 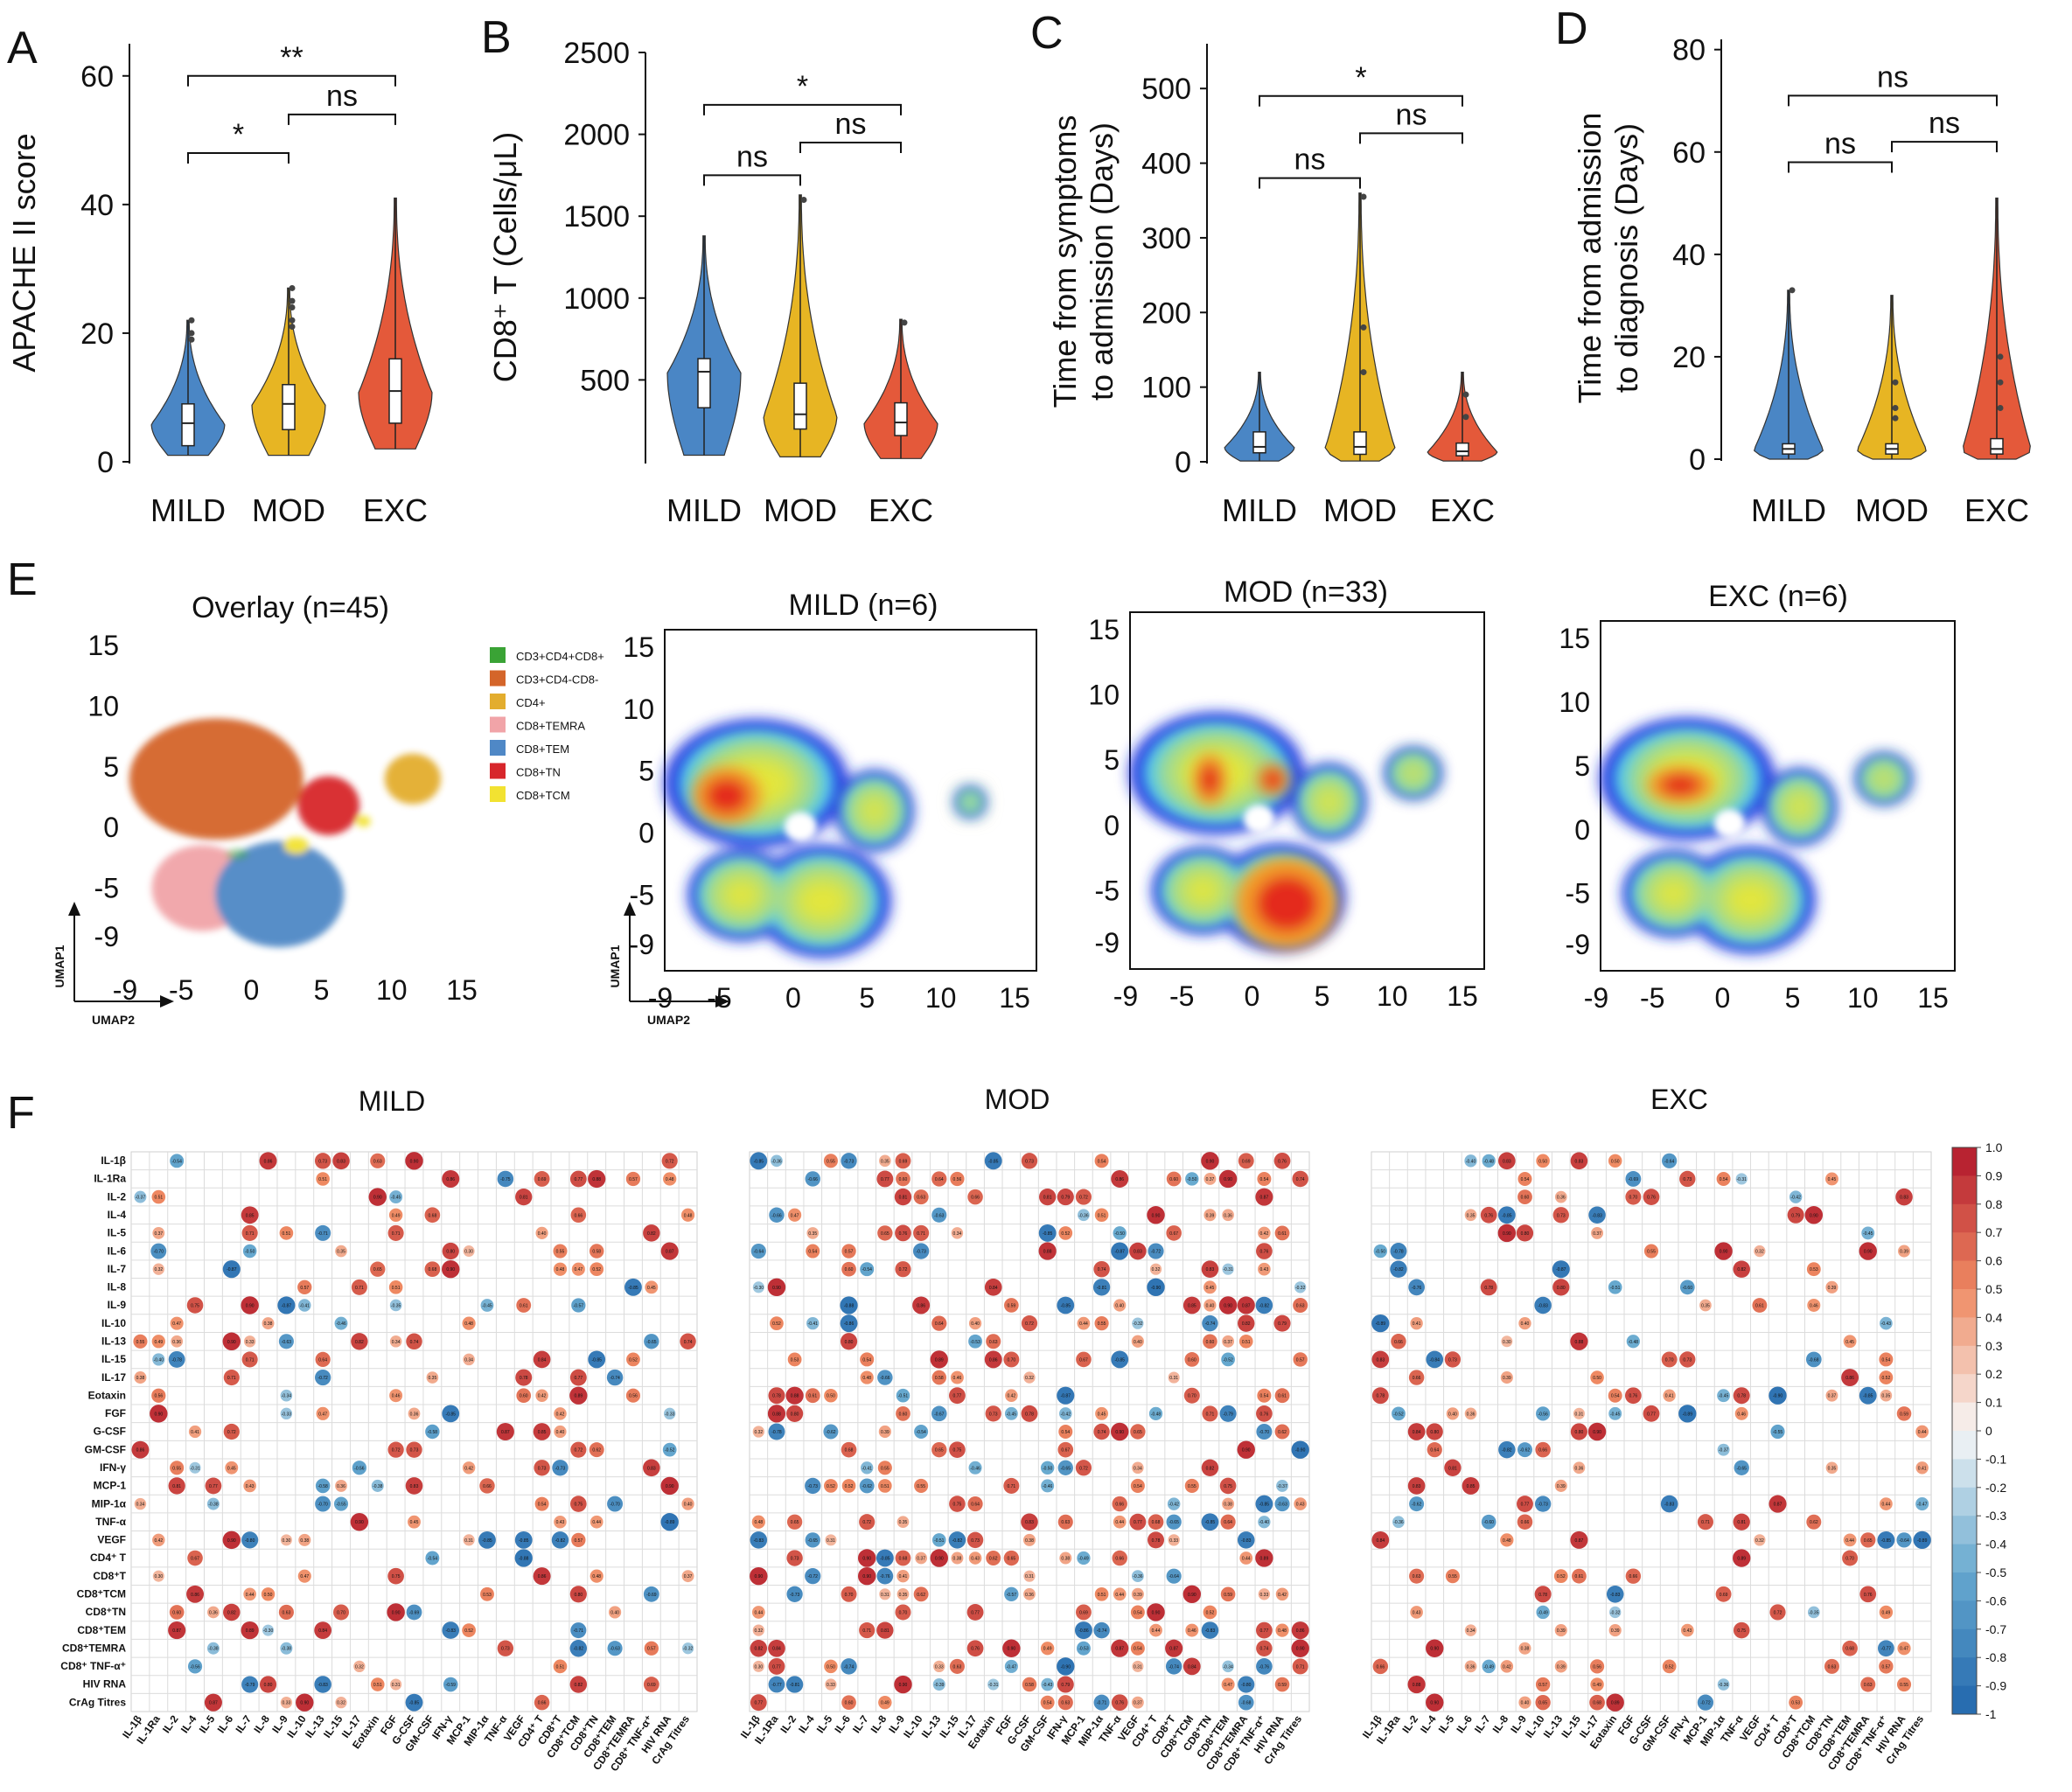 What do you see at coordinates (722, 1002) in the screenshot?
I see `umap2-arrowhead` at bounding box center [722, 1002].